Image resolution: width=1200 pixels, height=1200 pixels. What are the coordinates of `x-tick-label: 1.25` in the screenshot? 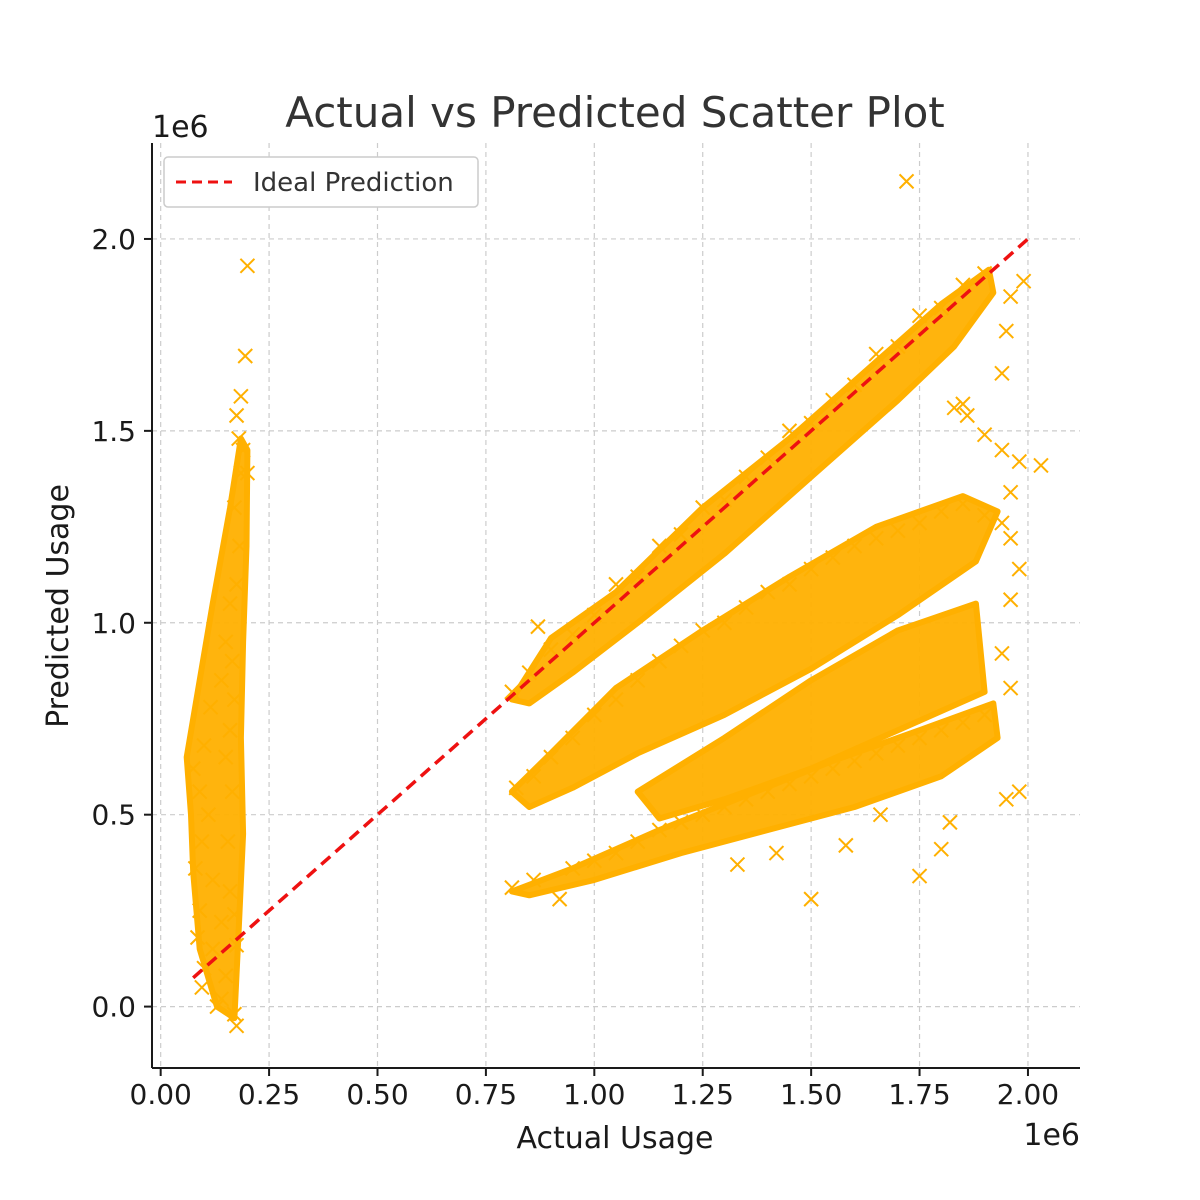 It's located at (703, 1094).